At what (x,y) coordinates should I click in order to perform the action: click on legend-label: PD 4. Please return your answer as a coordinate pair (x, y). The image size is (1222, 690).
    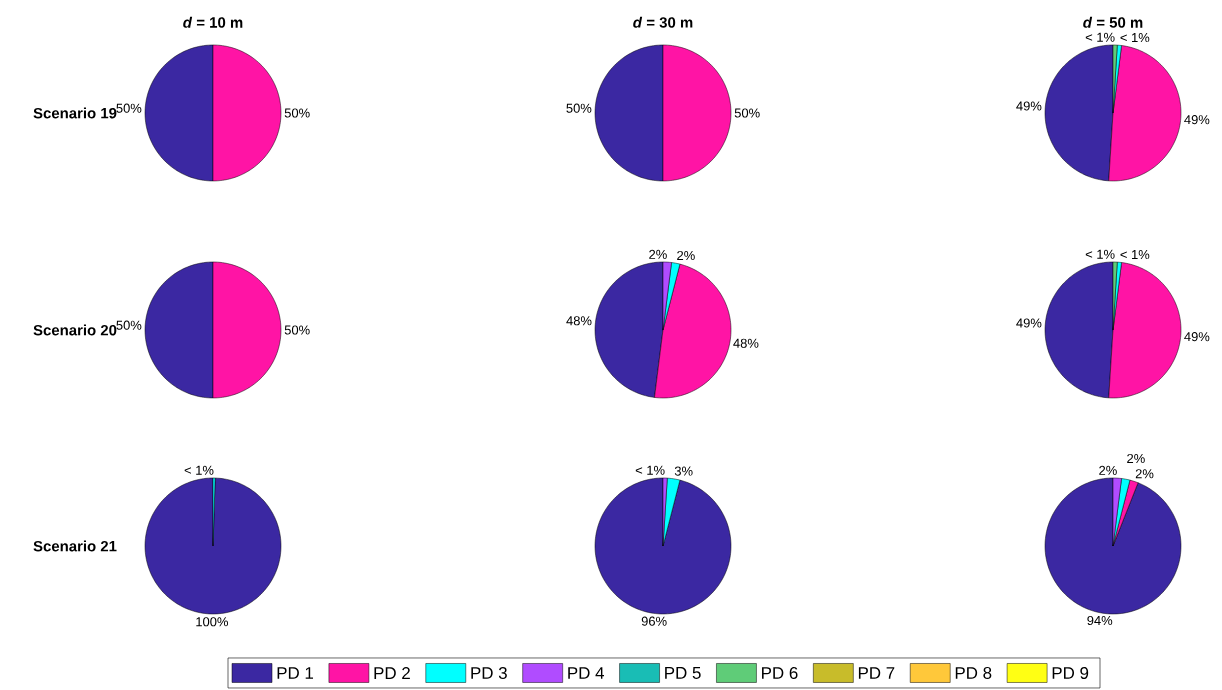
    Looking at the image, I should click on (586, 673).